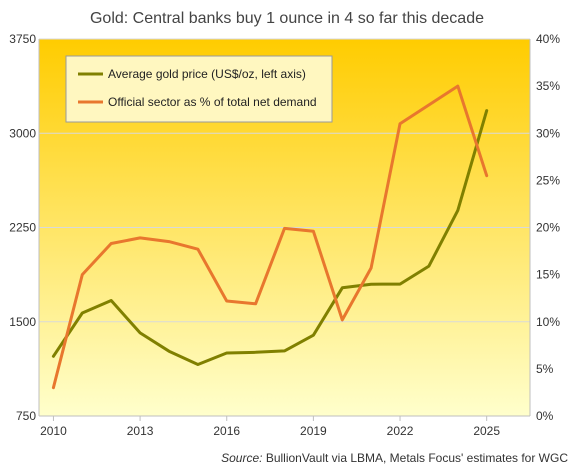  I want to click on x-axis-tick-label: 2013, so click(140, 431).